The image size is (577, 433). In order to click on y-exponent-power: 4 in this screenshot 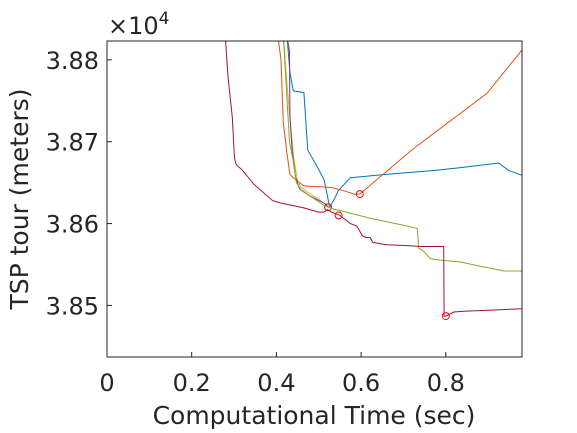, I will do `click(164, 19)`.